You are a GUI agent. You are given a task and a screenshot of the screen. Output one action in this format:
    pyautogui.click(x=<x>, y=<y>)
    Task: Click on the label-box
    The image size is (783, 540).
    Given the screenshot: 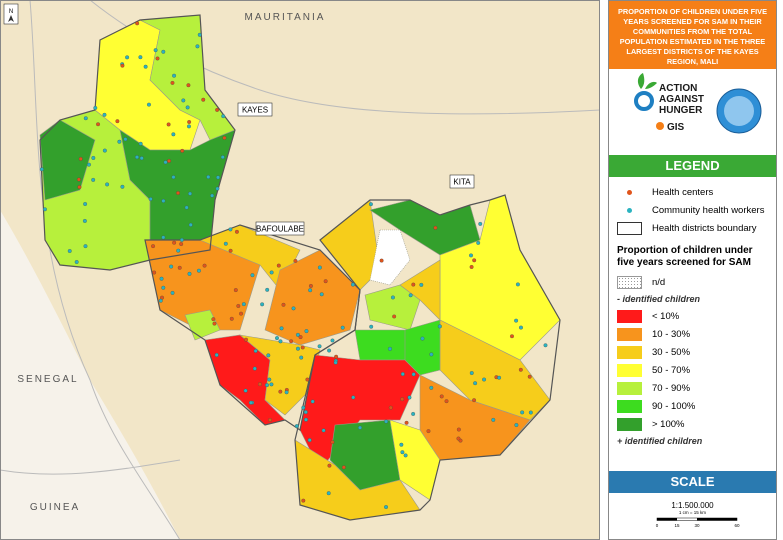 What is the action you would take?
    pyautogui.click(x=462, y=181)
    